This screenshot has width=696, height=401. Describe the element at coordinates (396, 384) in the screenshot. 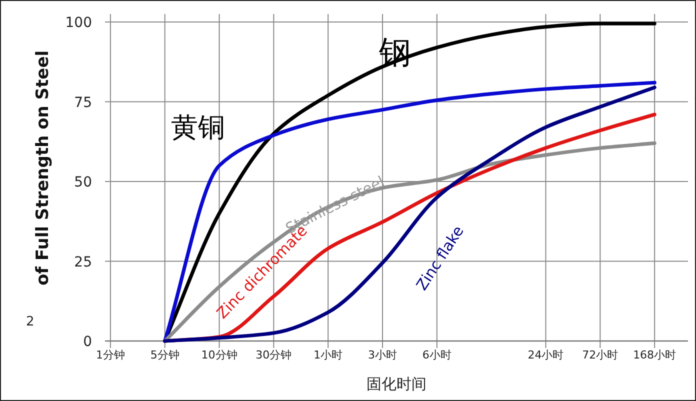

I see `x-axis-title: 固化时间` at that location.